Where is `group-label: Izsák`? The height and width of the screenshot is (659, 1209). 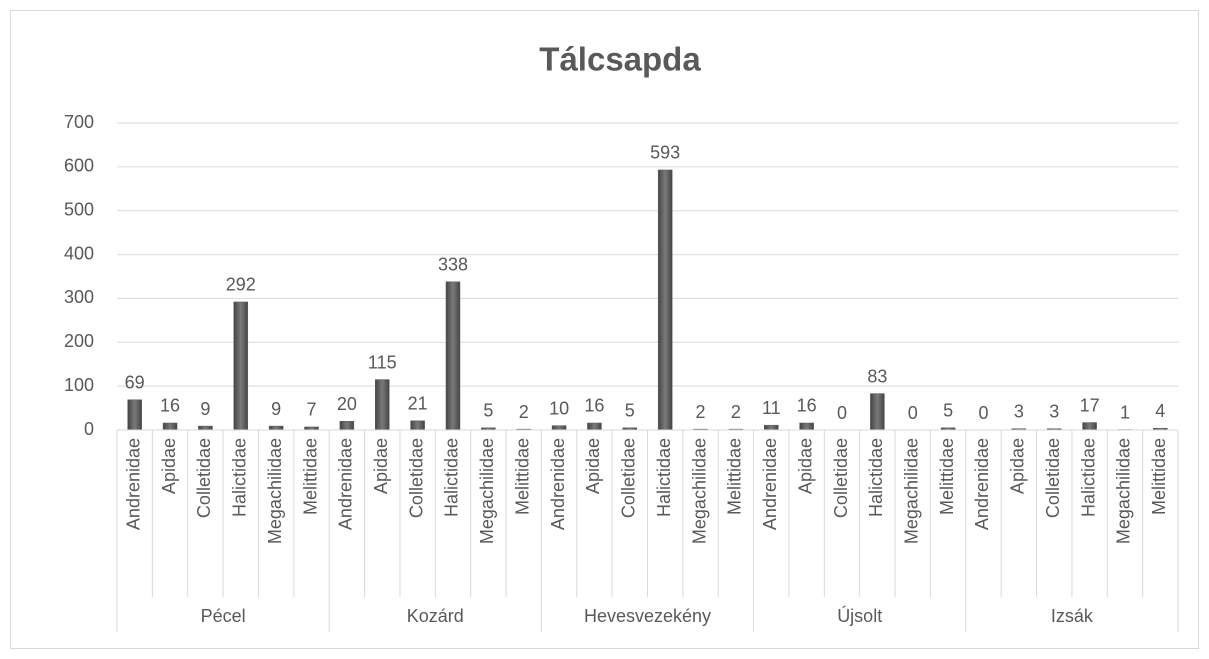
group-label: Izsák is located at coordinates (1072, 616).